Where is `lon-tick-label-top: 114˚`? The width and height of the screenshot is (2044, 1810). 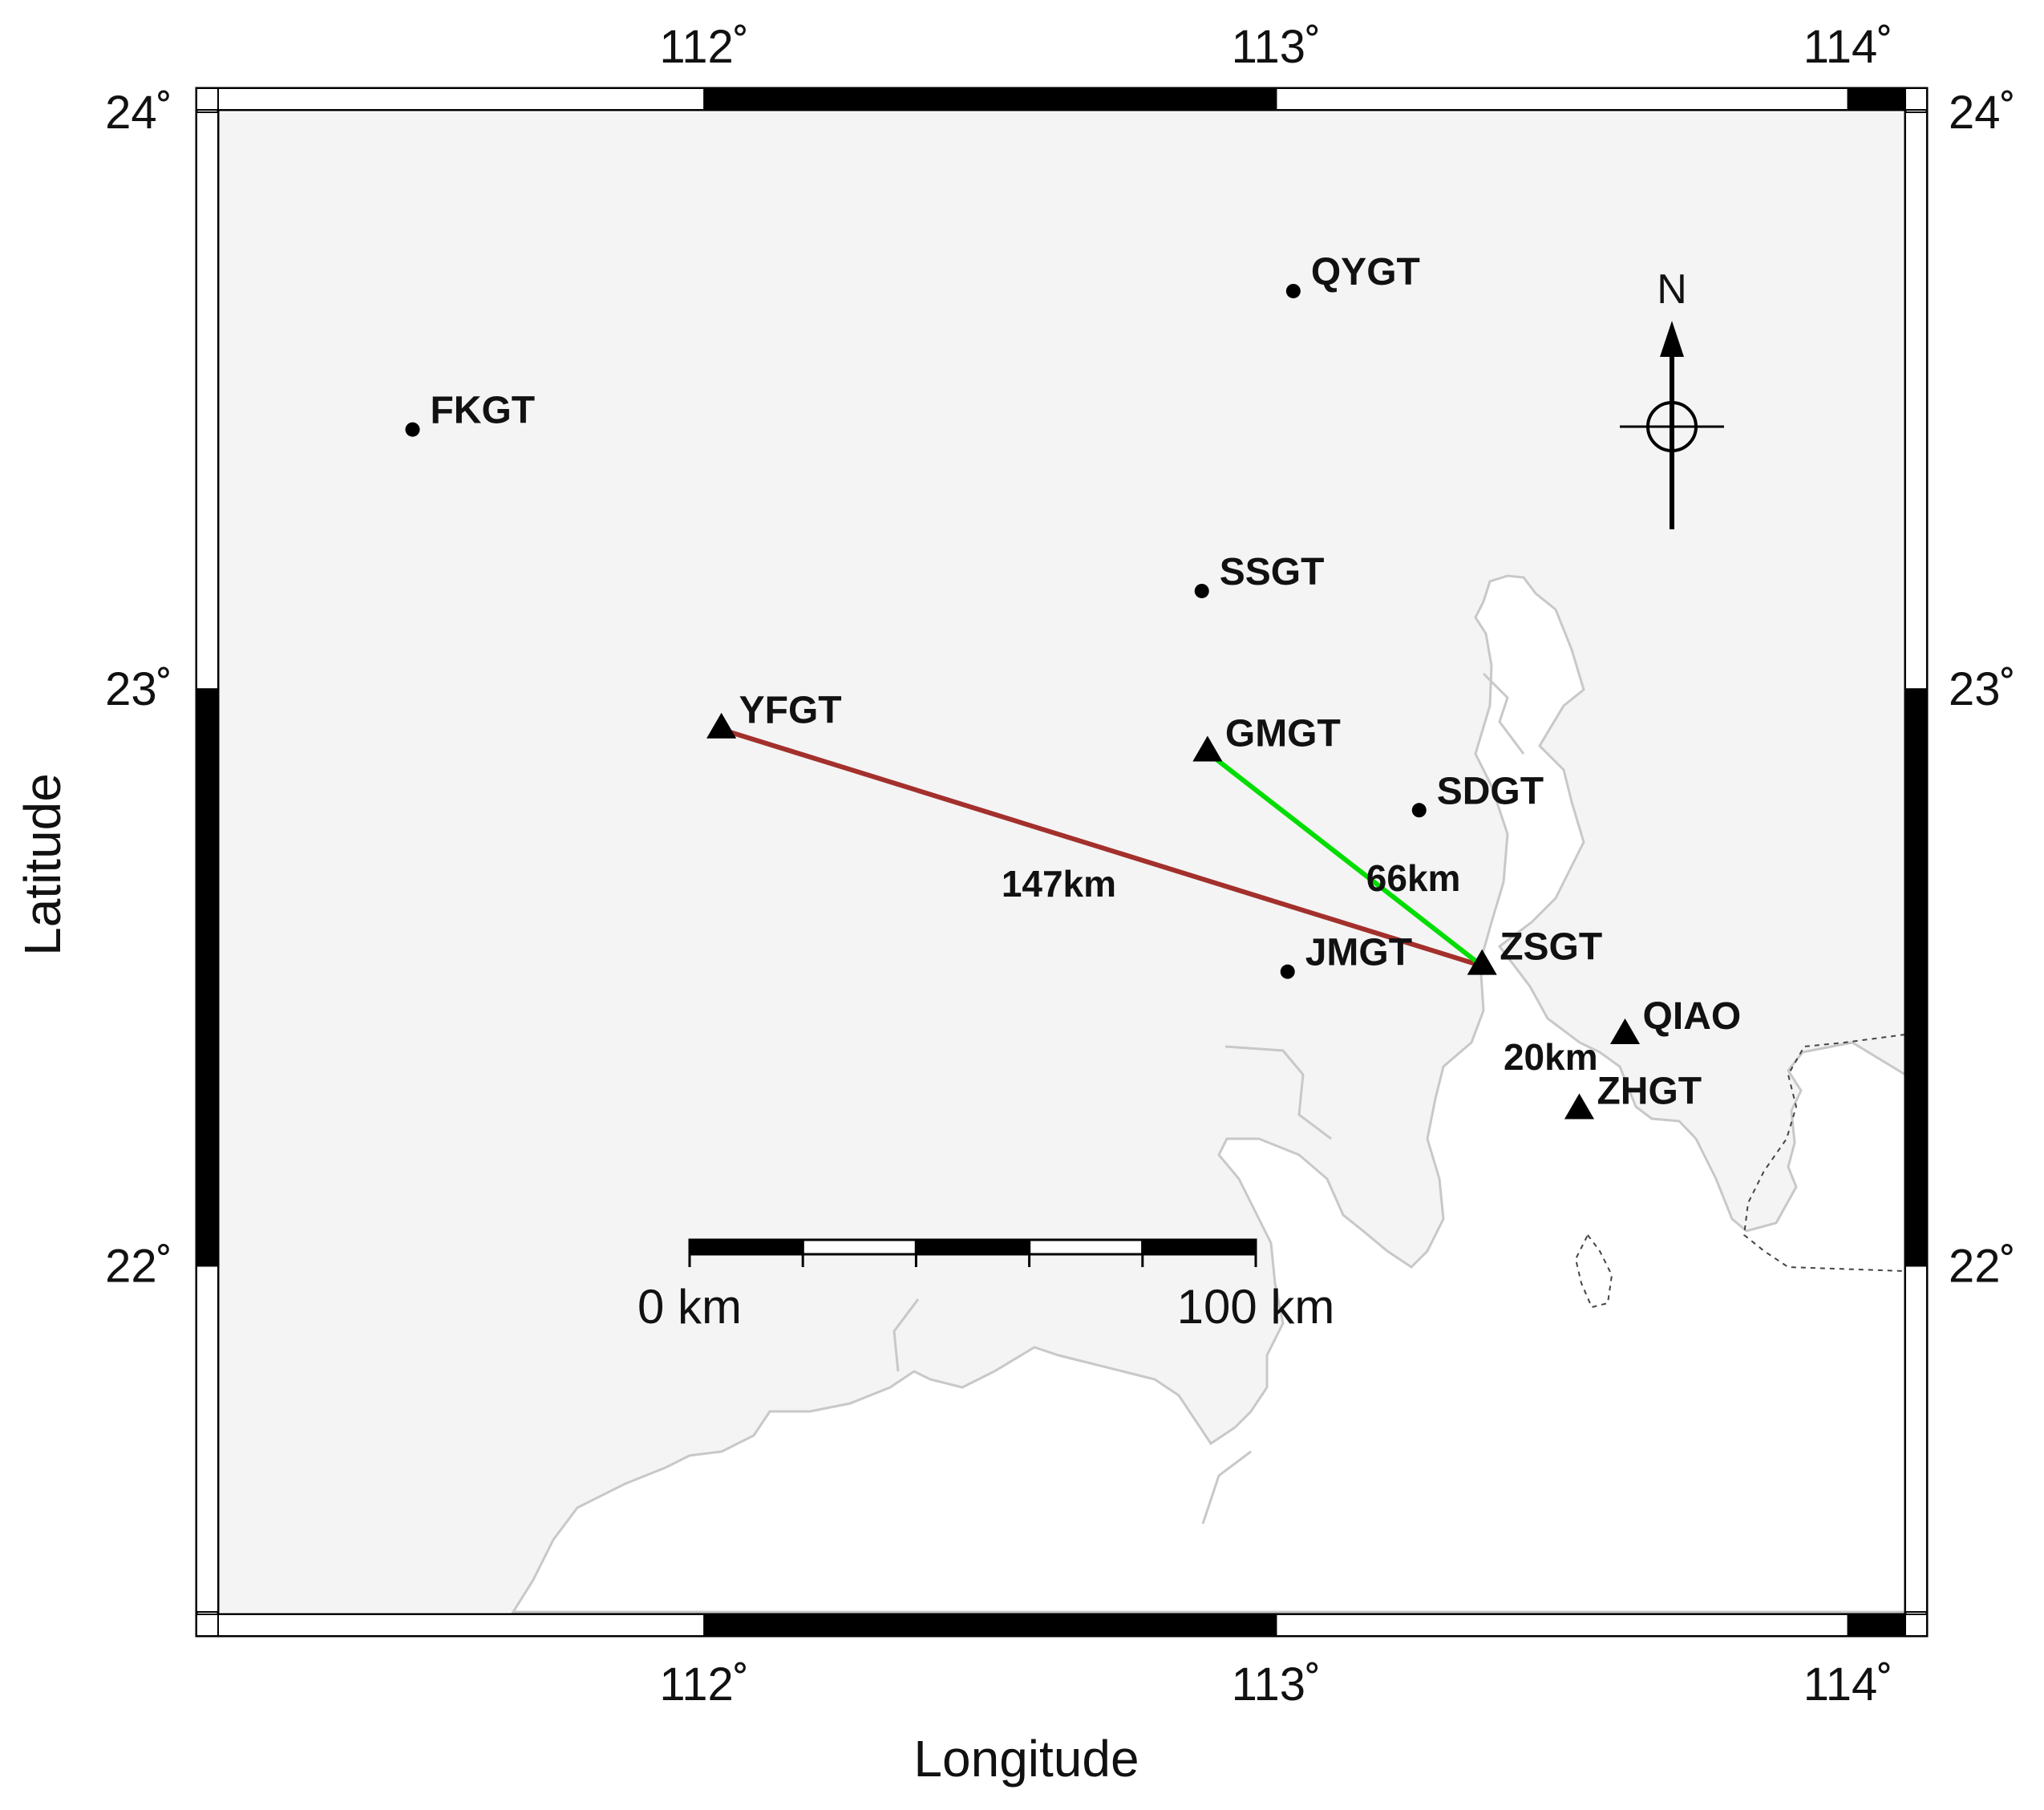 lon-tick-label-top: 114˚ is located at coordinates (1848, 47).